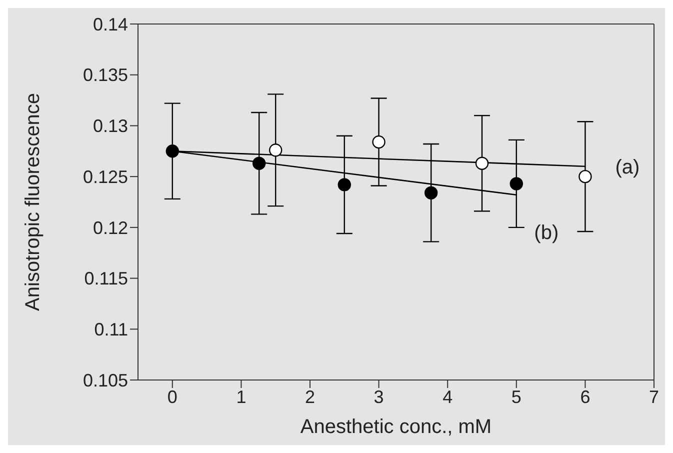 This screenshot has width=673, height=453. What do you see at coordinates (627, 167) in the screenshot?
I see `annotation: (a)` at bounding box center [627, 167].